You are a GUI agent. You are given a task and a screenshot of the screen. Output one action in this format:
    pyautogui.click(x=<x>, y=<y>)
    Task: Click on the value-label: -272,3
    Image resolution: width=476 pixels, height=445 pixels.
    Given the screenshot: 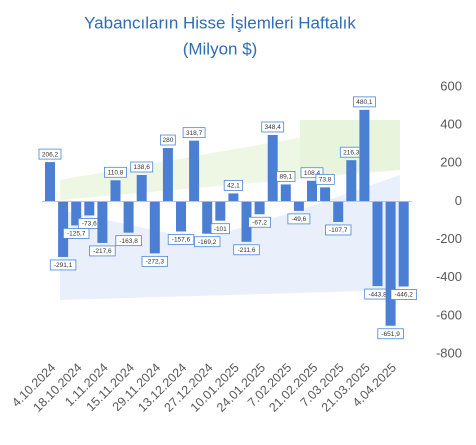 What is the action you would take?
    pyautogui.click(x=155, y=262)
    